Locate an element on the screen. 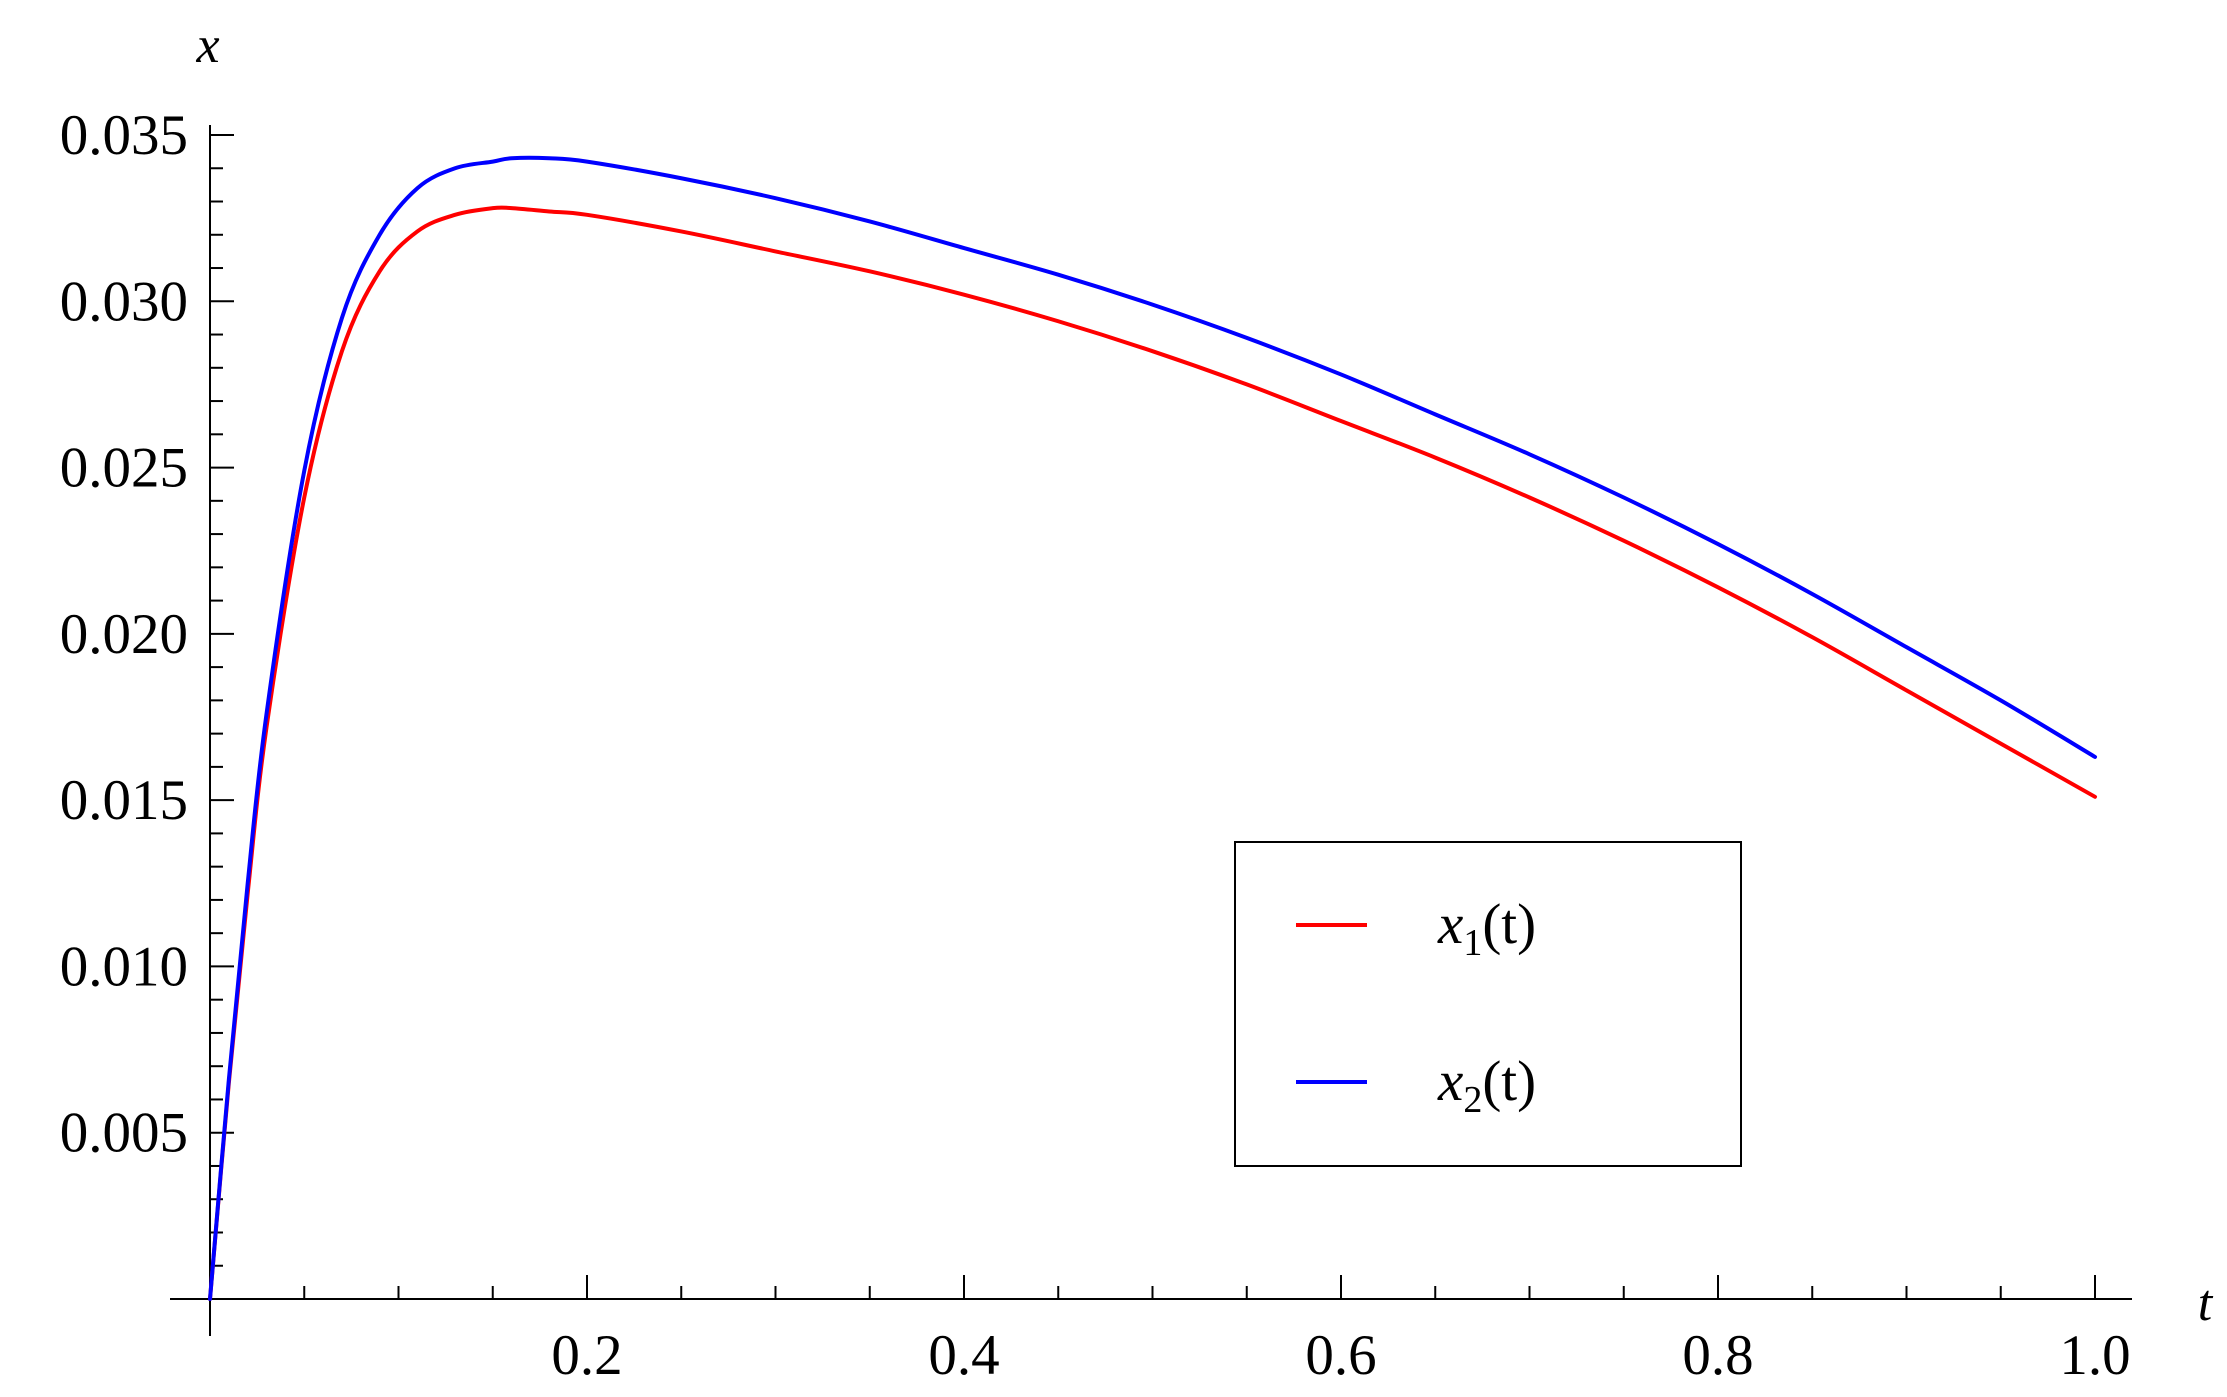  legend-label-1: x1(t) is located at coordinates (1486, 928).